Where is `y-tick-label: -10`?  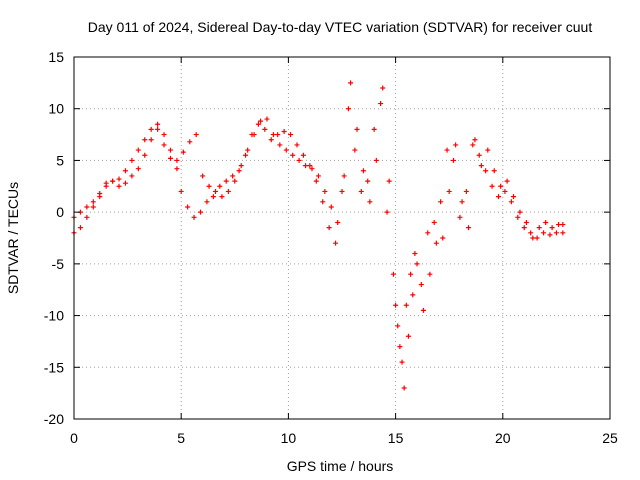
y-tick-label: -10 is located at coordinates (54, 316).